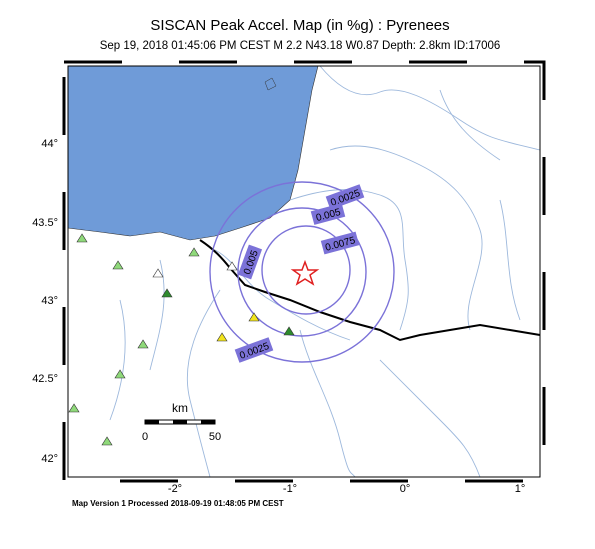  I want to click on stations, so click(181, 339).